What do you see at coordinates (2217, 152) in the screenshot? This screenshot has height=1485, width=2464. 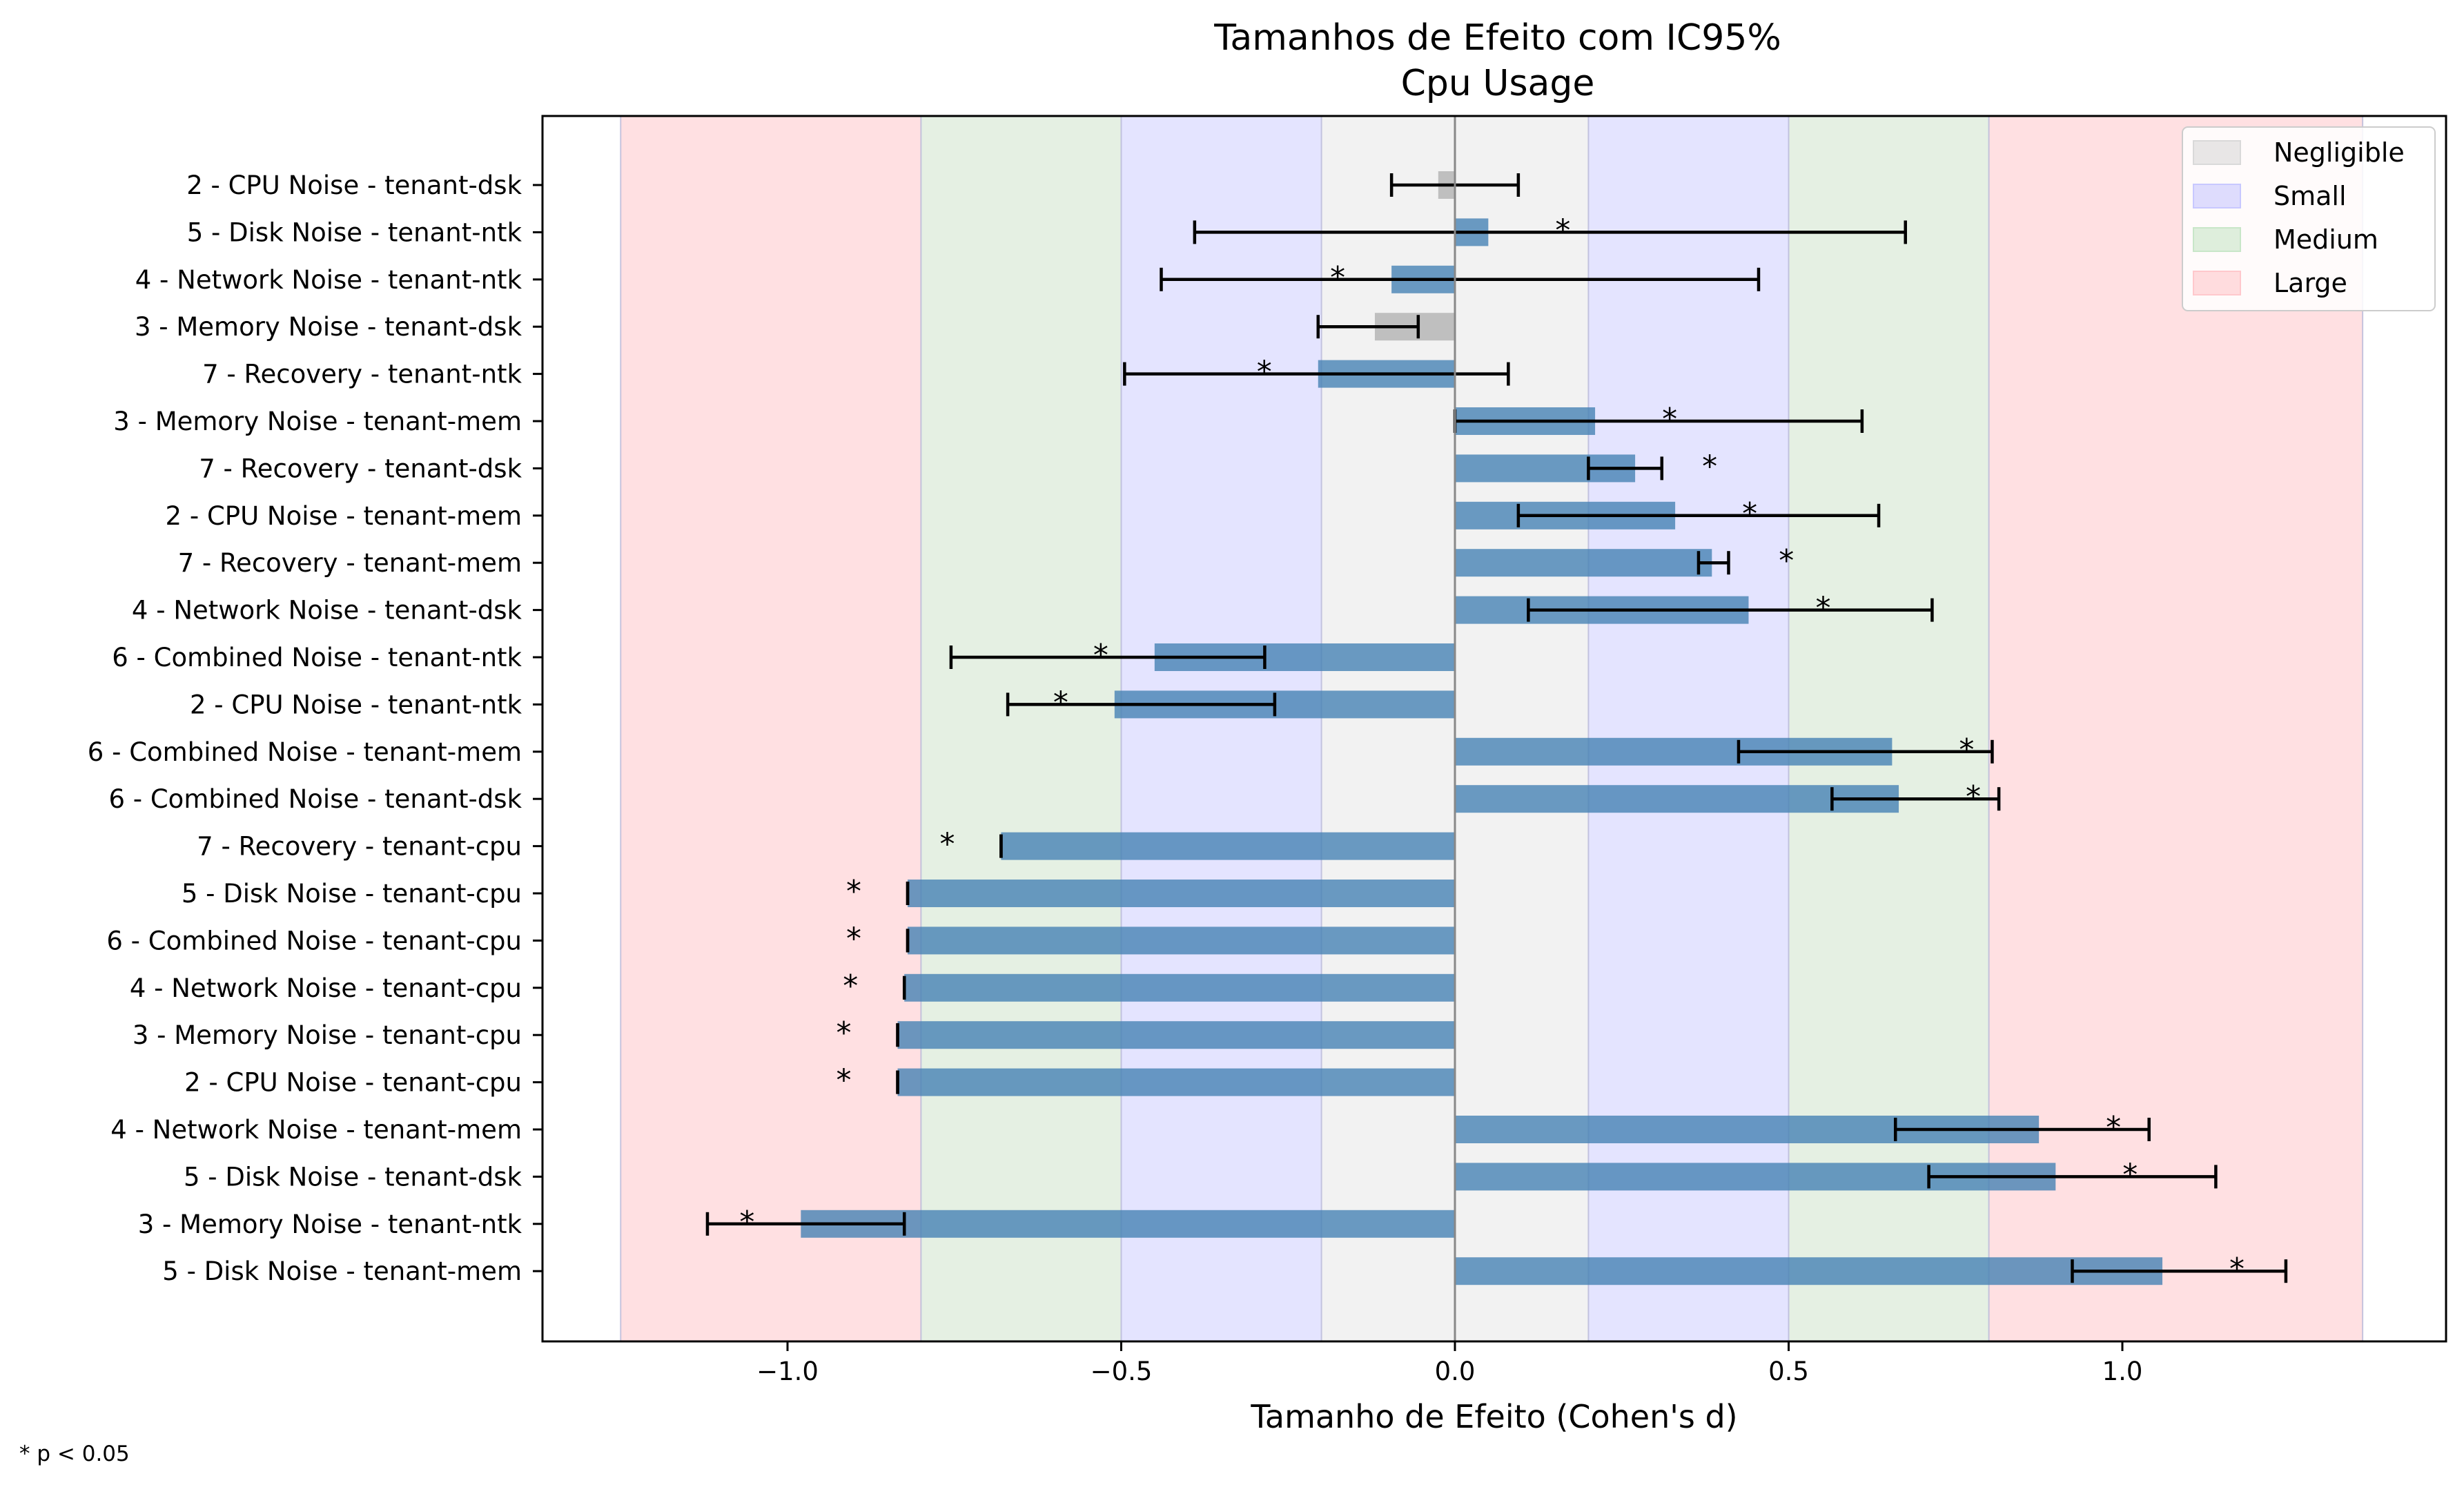 I see `legend-swatch-negligible` at bounding box center [2217, 152].